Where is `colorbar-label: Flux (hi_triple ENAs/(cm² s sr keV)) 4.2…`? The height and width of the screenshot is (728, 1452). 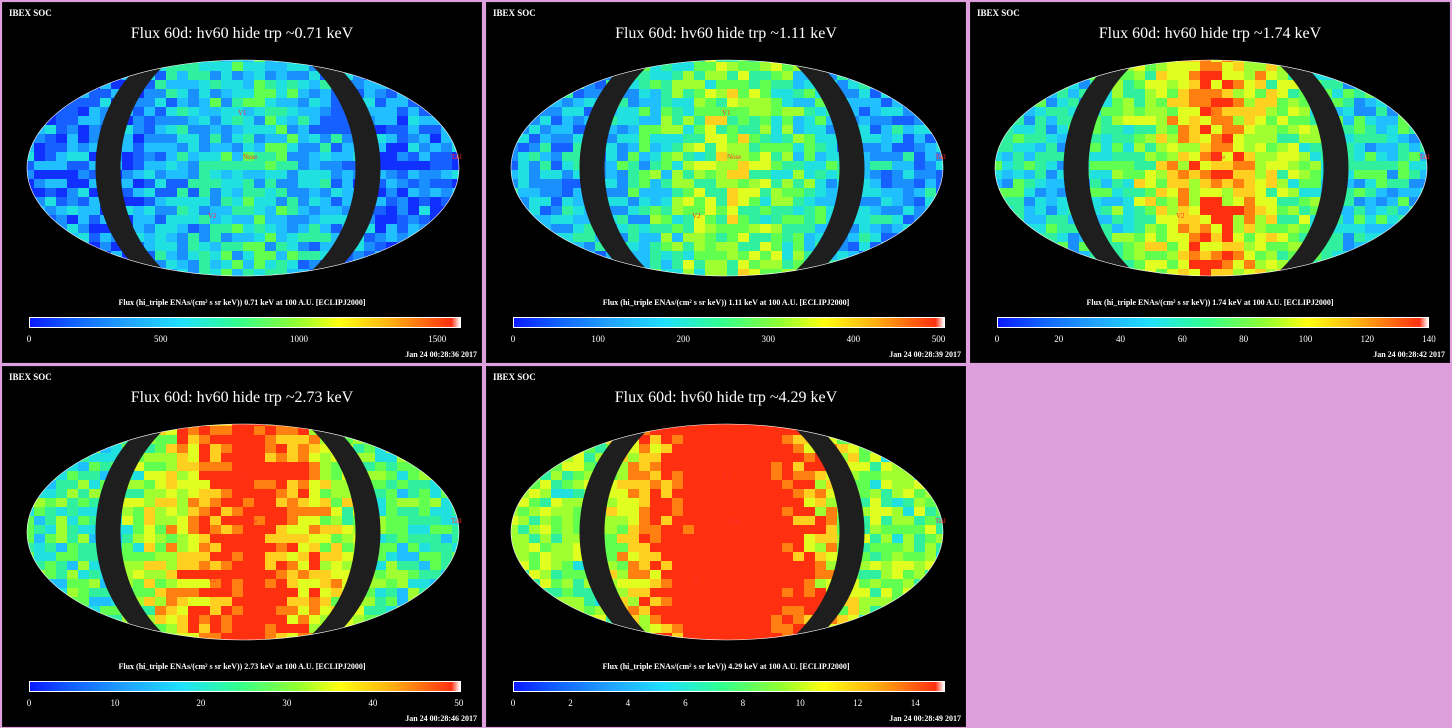 colorbar-label: Flux (hi_triple ENAs/(cm² s sr keV)) 4.2… is located at coordinates (726, 666).